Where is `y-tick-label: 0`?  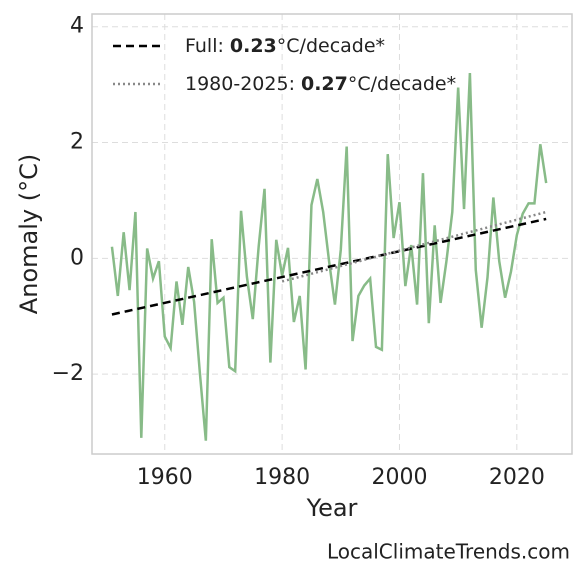 y-tick-label: 0 is located at coordinates (77, 257).